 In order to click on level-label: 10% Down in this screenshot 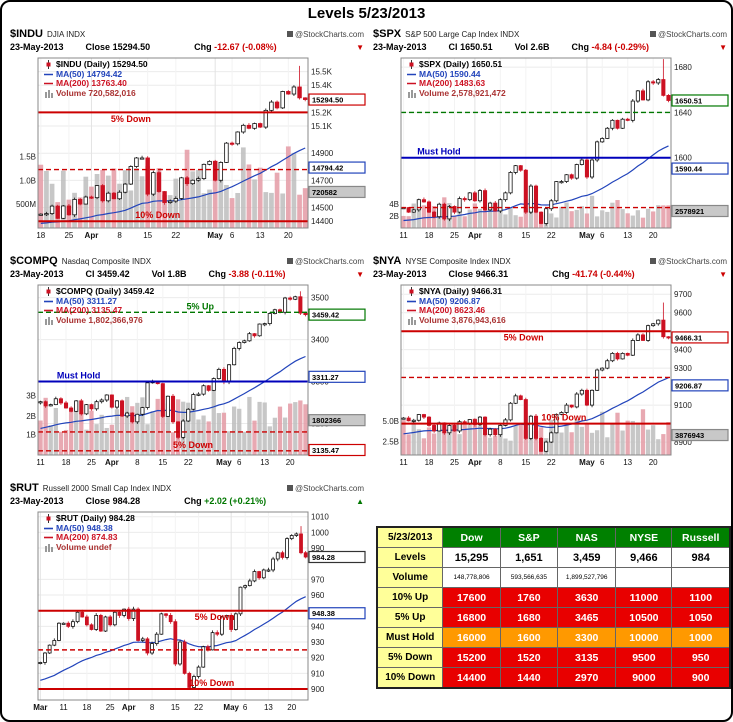, I will do `click(211, 683)`.